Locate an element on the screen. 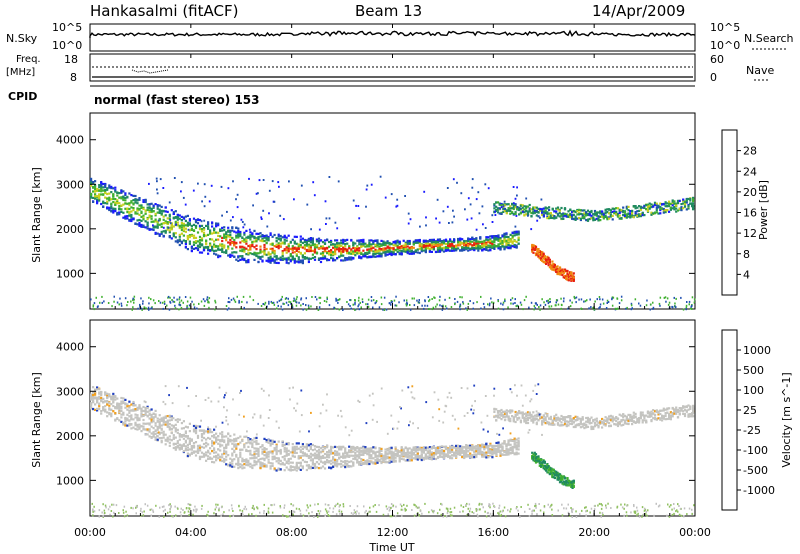 This screenshot has height=554, width=800. nsky-trace is located at coordinates (392, 33).